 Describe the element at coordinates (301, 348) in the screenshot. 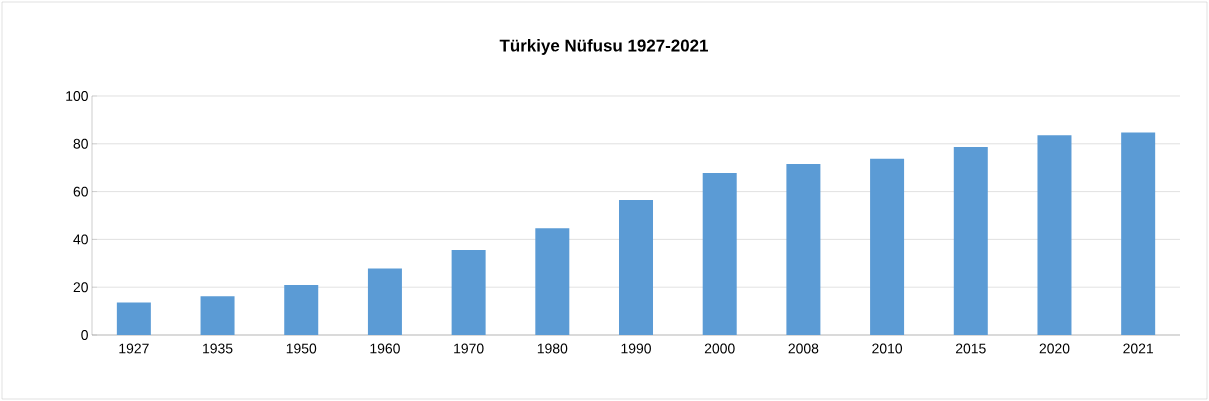

I see `x-tick-label: 1950` at that location.